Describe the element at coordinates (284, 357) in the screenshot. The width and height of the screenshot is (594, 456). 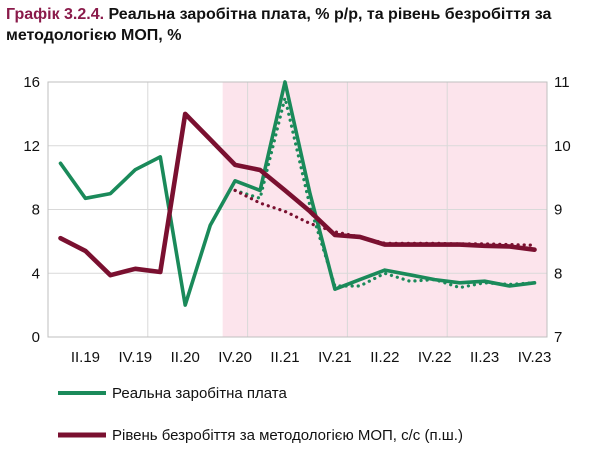
I see `x-tick-label: II.21` at that location.